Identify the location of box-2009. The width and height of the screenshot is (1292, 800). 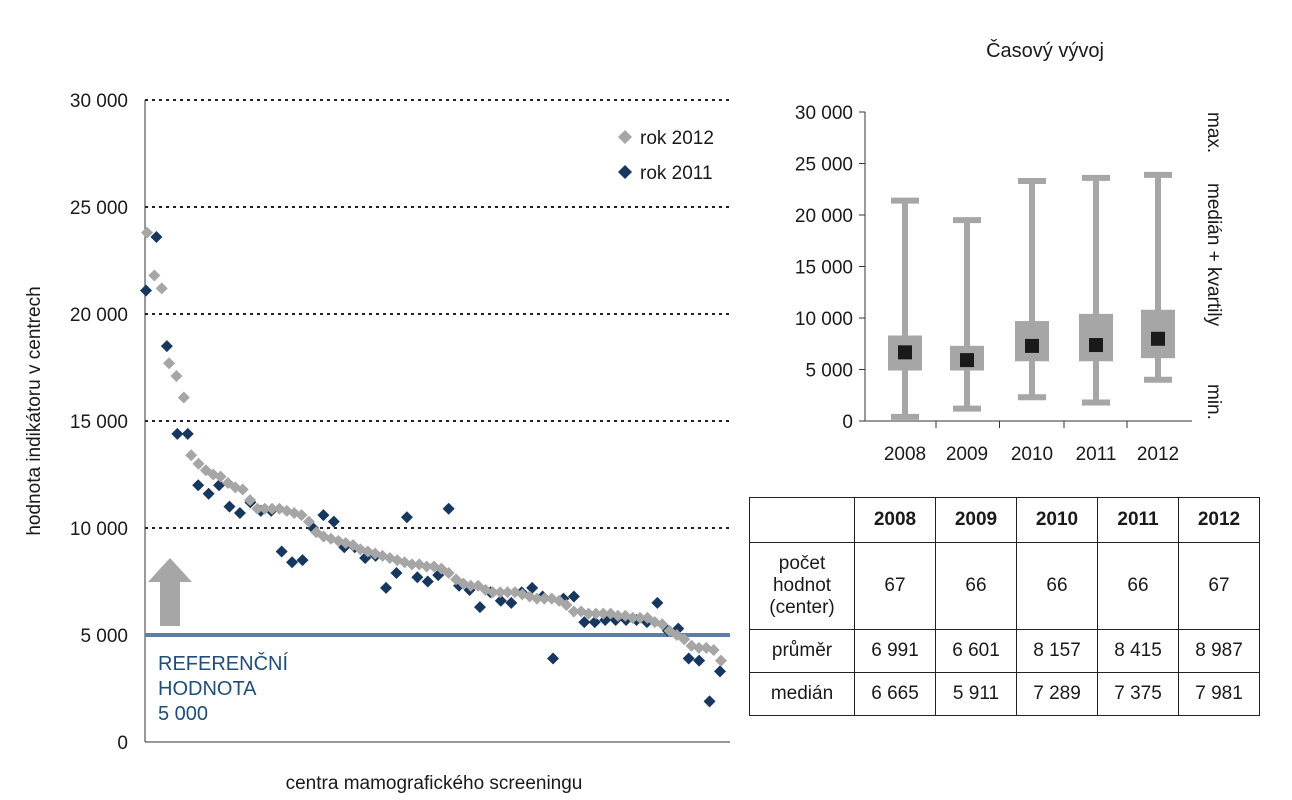
(967, 314).